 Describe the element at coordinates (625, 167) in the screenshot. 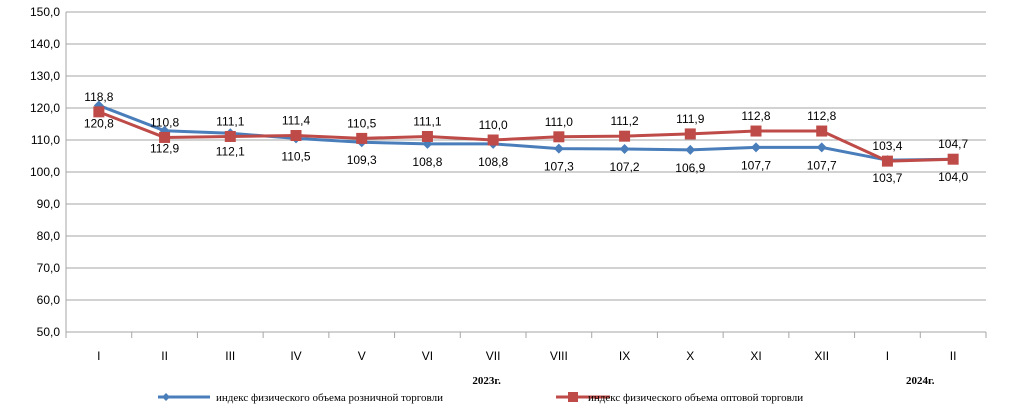

I see `data-label: 107,2` at that location.